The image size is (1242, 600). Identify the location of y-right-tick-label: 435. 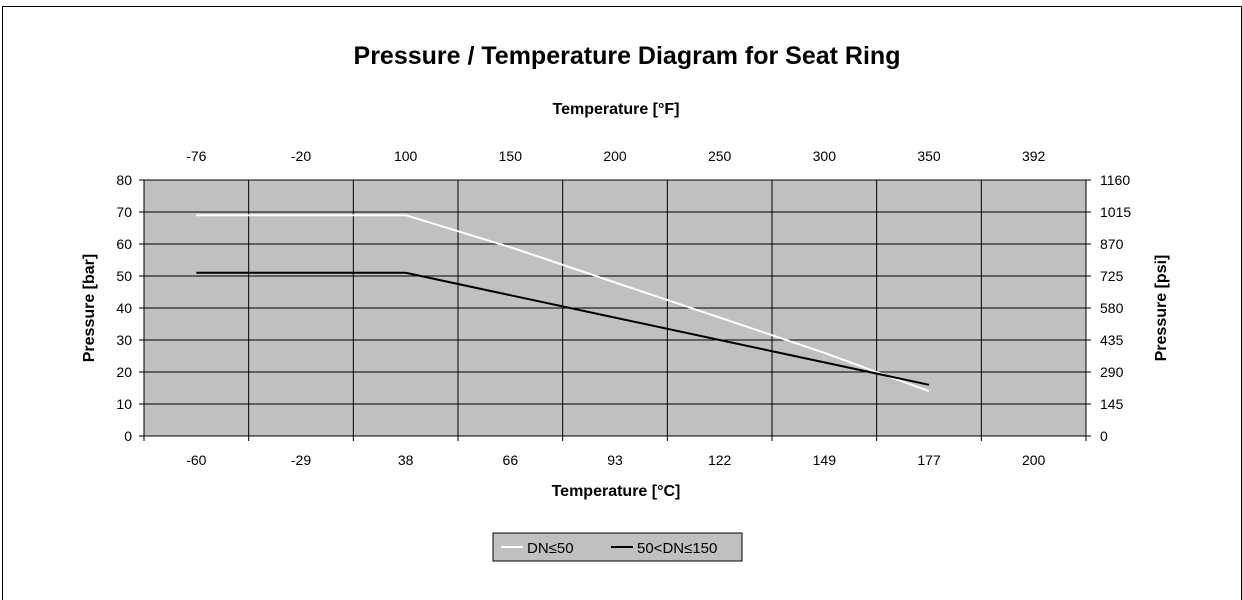
(1112, 340).